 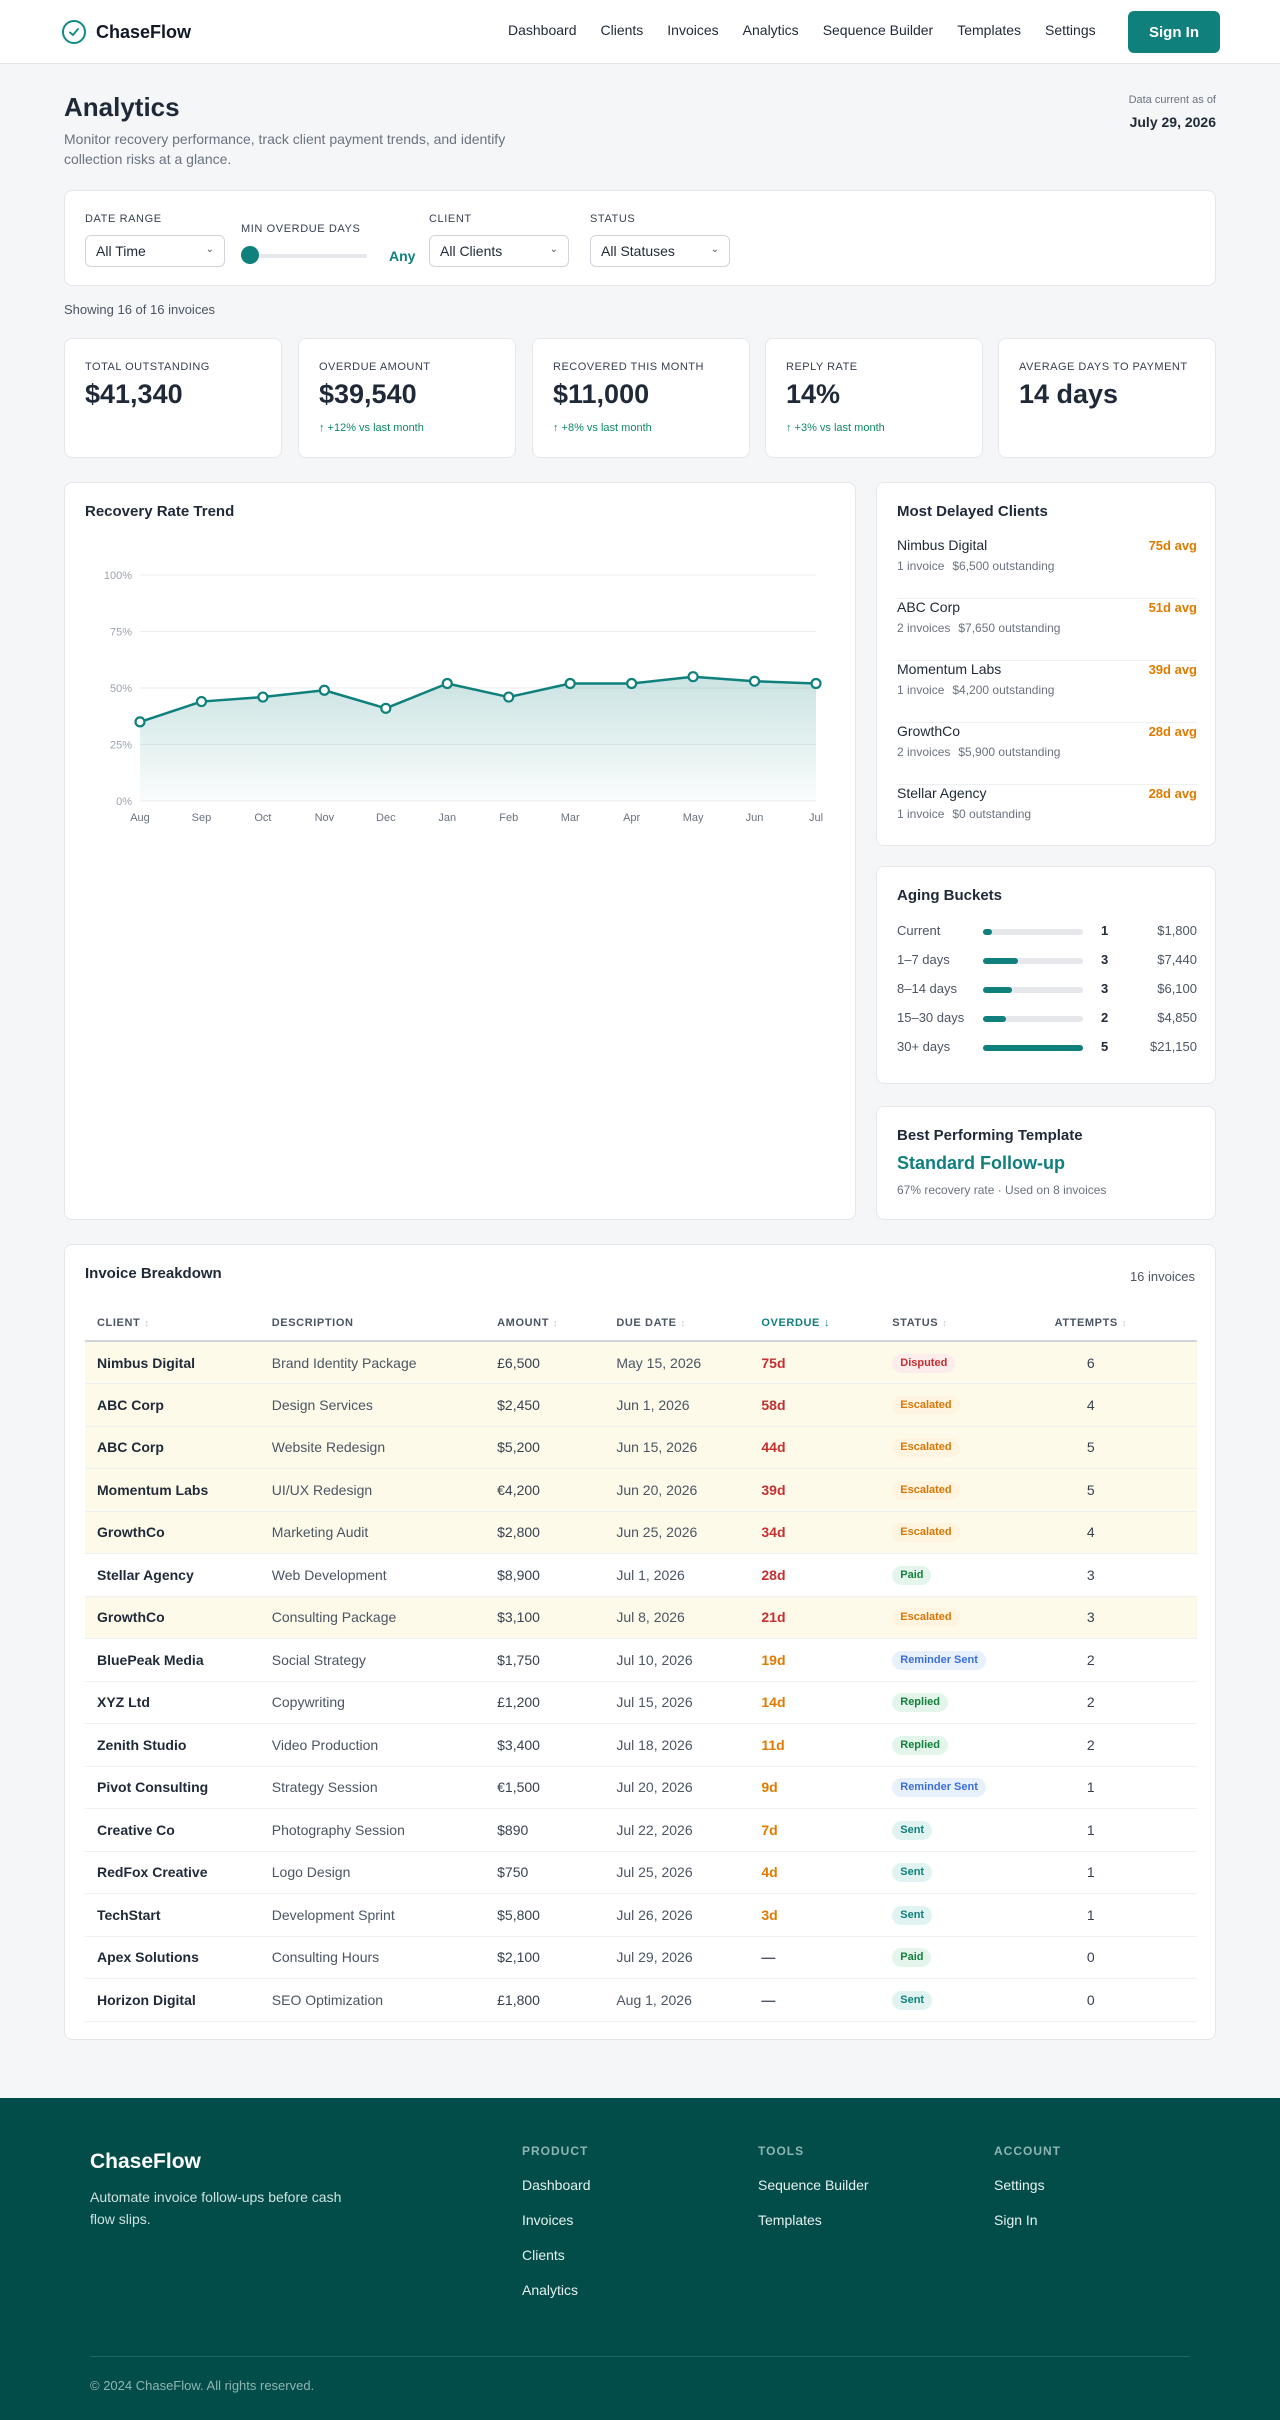 What do you see at coordinates (1119, 1957) in the screenshot?
I see `cell-attempts: 0` at bounding box center [1119, 1957].